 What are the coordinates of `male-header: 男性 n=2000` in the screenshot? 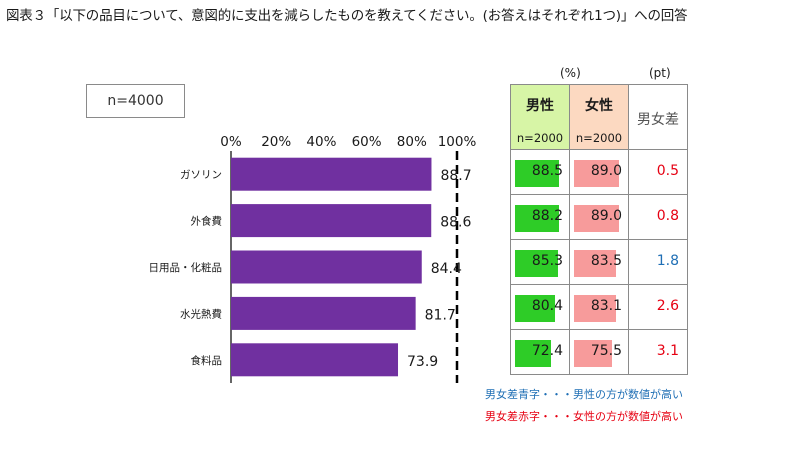 It's located at (540, 117).